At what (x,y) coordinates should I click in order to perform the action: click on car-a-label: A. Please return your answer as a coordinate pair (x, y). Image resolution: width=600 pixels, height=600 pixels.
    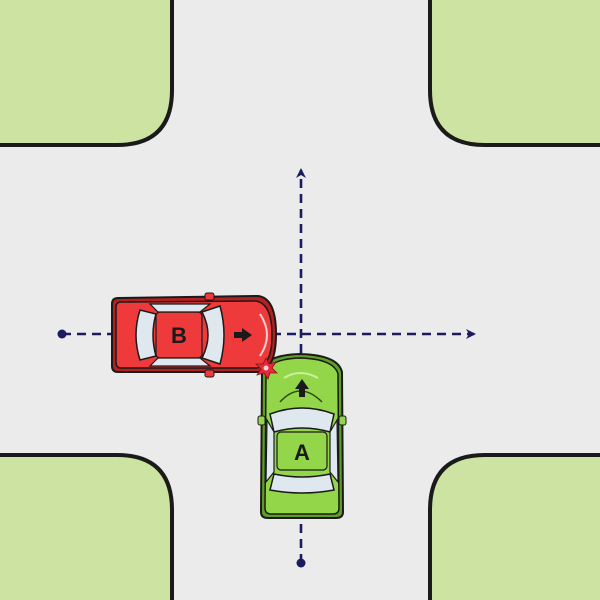
    Looking at the image, I should click on (302, 452).